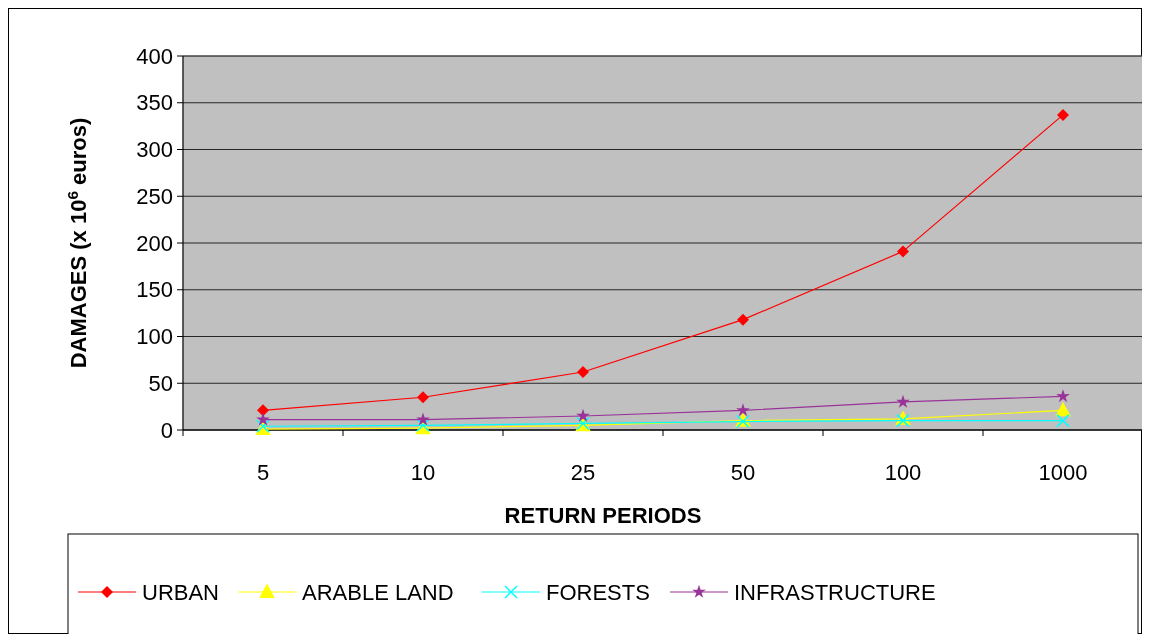 Image resolution: width=1150 pixels, height=642 pixels. I want to click on legend-label: INFRASTRUCTURE, so click(835, 592).